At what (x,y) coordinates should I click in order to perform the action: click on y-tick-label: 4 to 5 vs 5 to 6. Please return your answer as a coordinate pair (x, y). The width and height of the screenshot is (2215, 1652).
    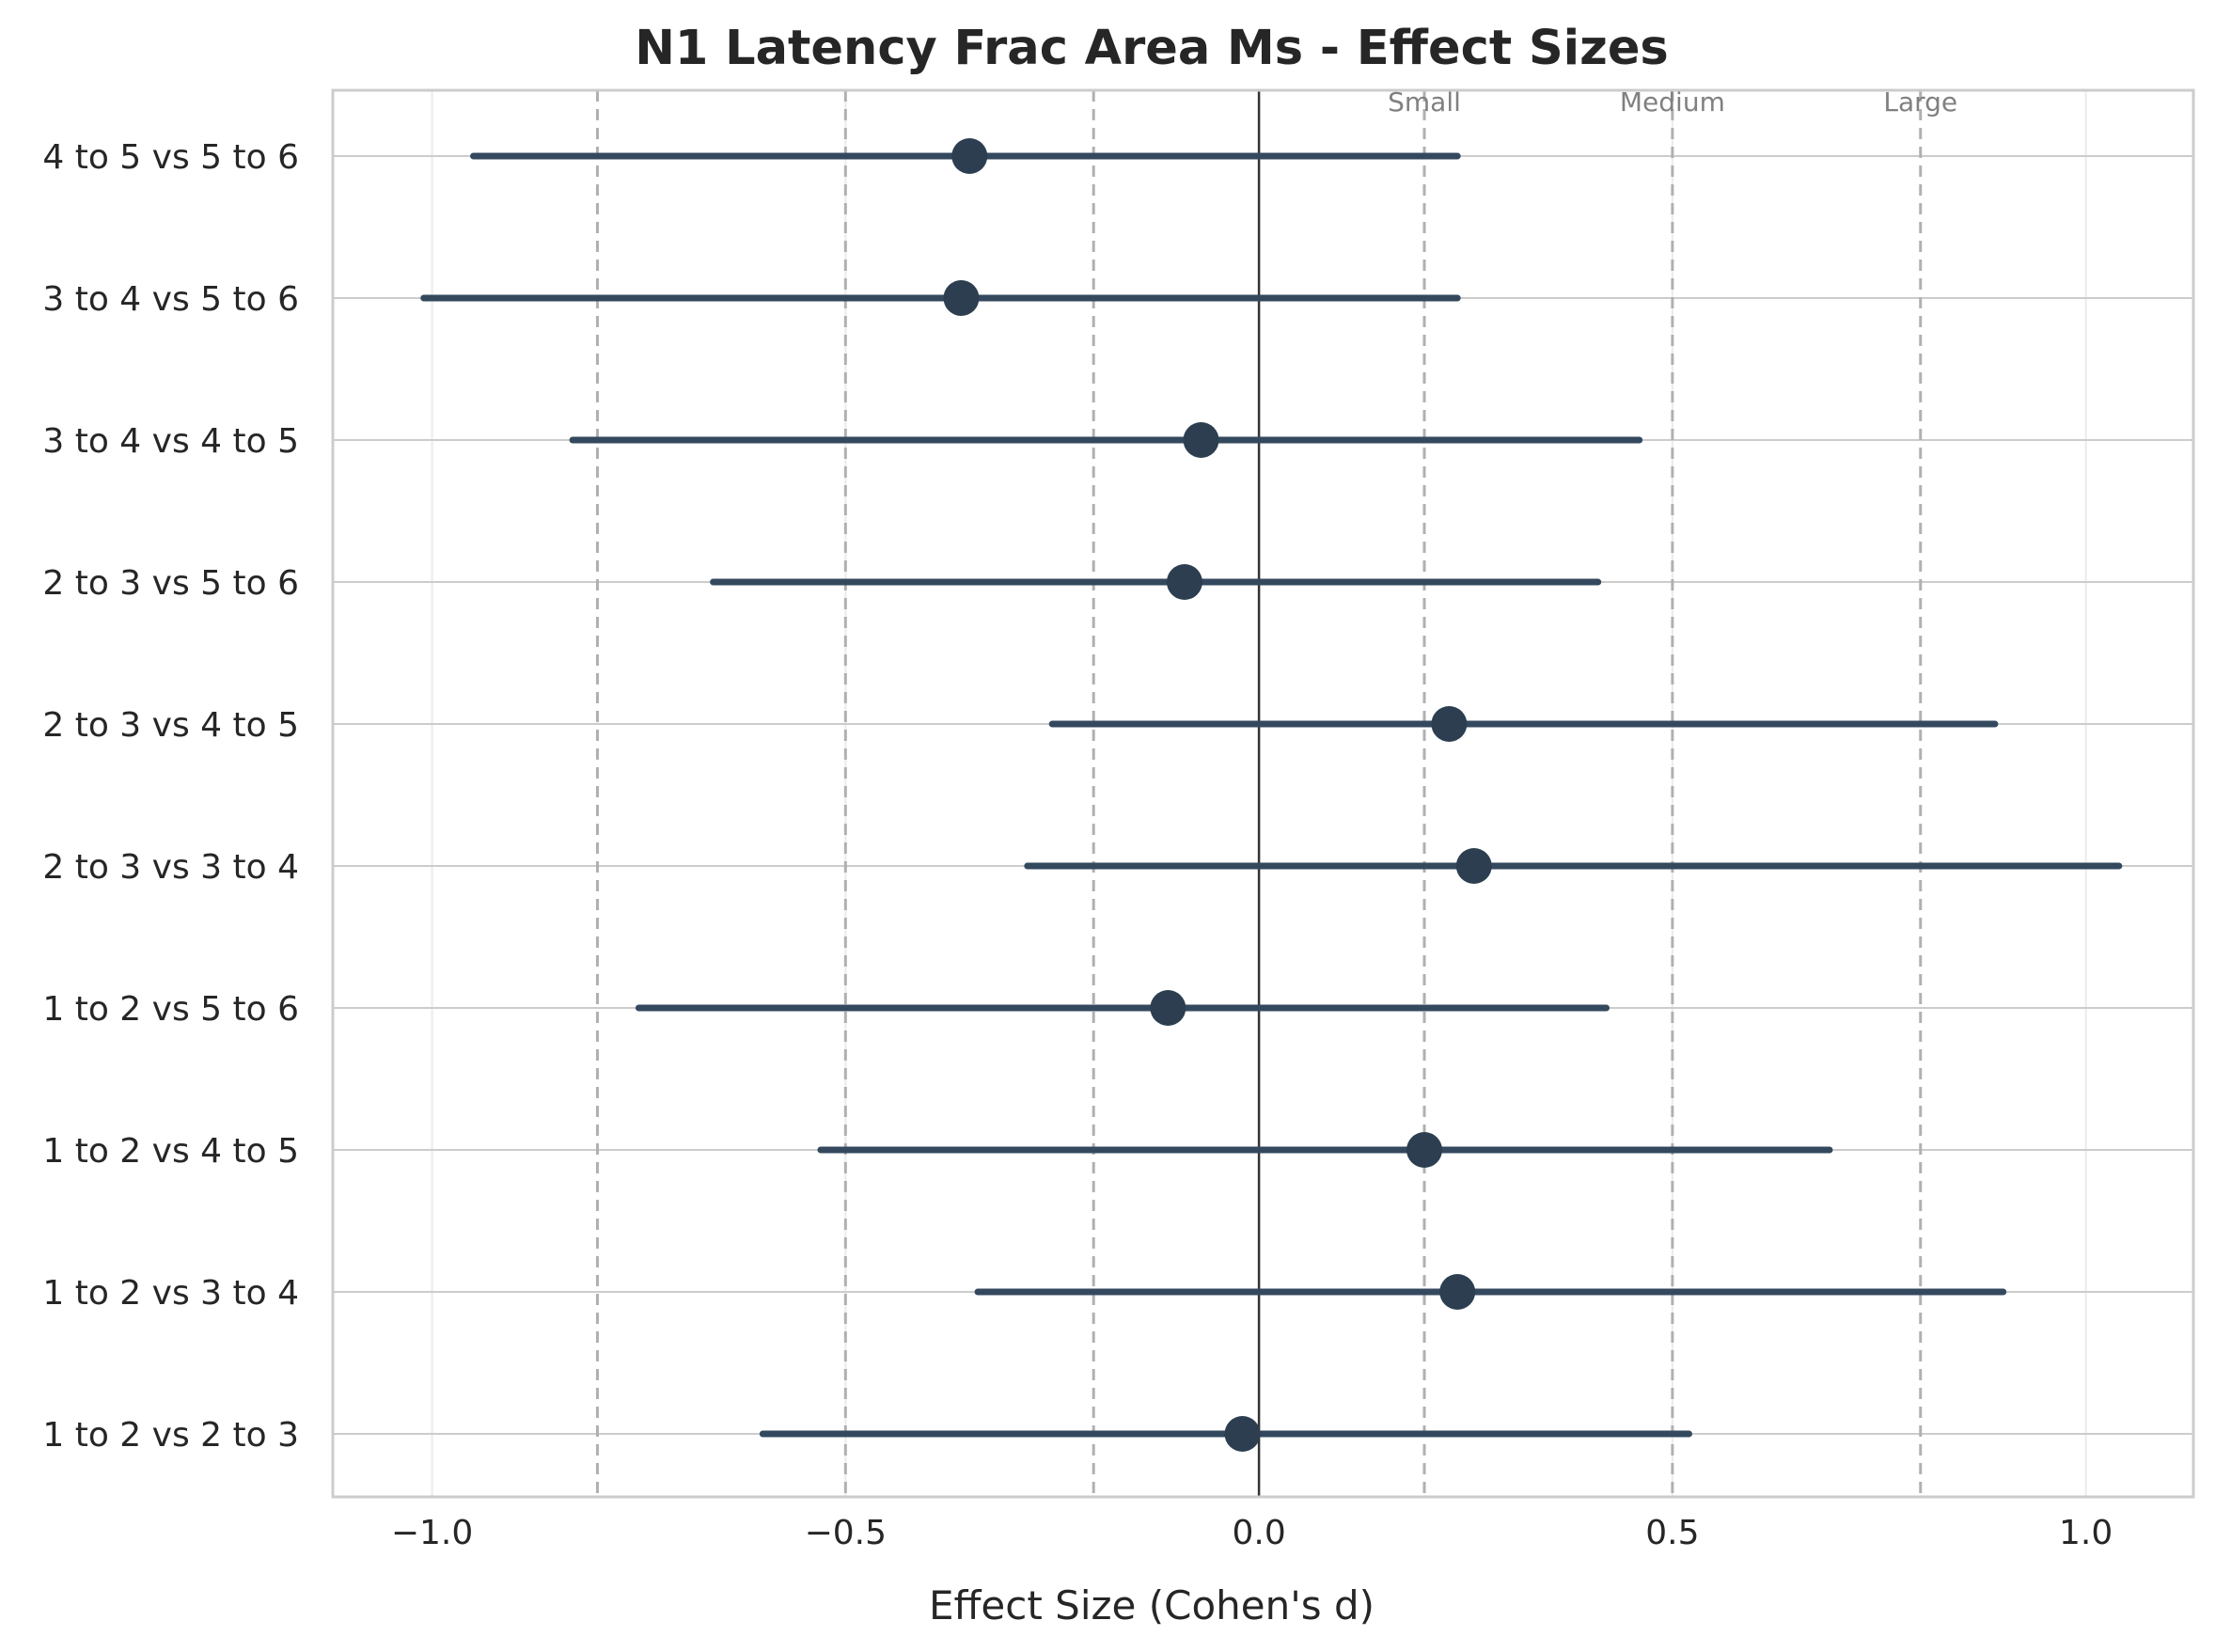
    Looking at the image, I should click on (170, 158).